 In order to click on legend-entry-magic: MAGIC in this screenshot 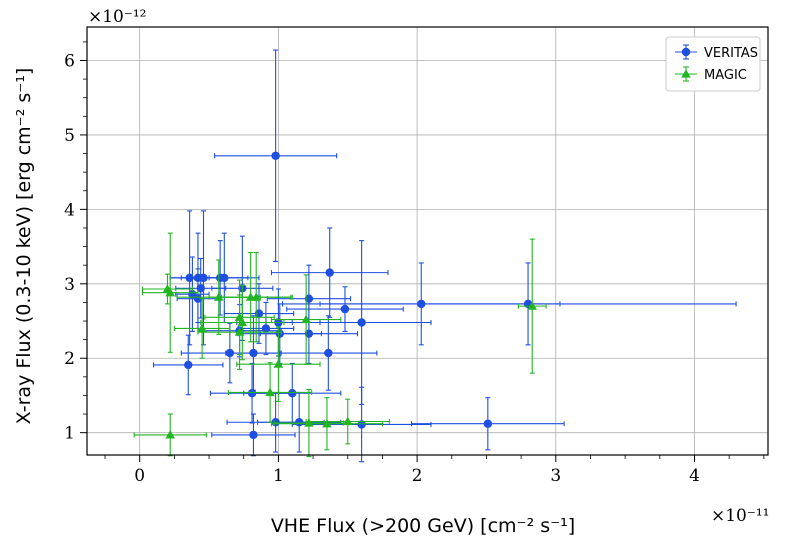, I will do `click(711, 74)`.